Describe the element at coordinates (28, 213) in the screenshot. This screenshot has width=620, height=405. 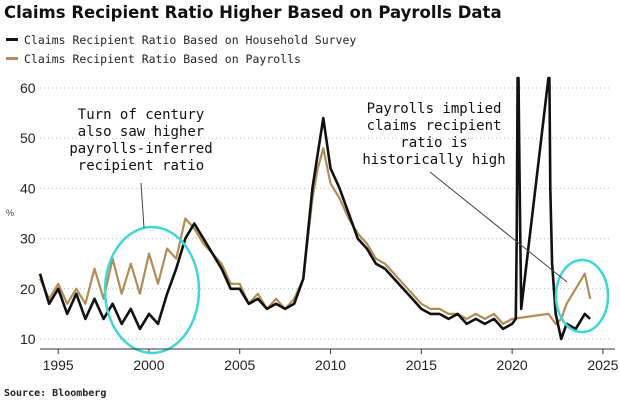
I see `y-axis: 10 20 30 40 50 60` at that location.